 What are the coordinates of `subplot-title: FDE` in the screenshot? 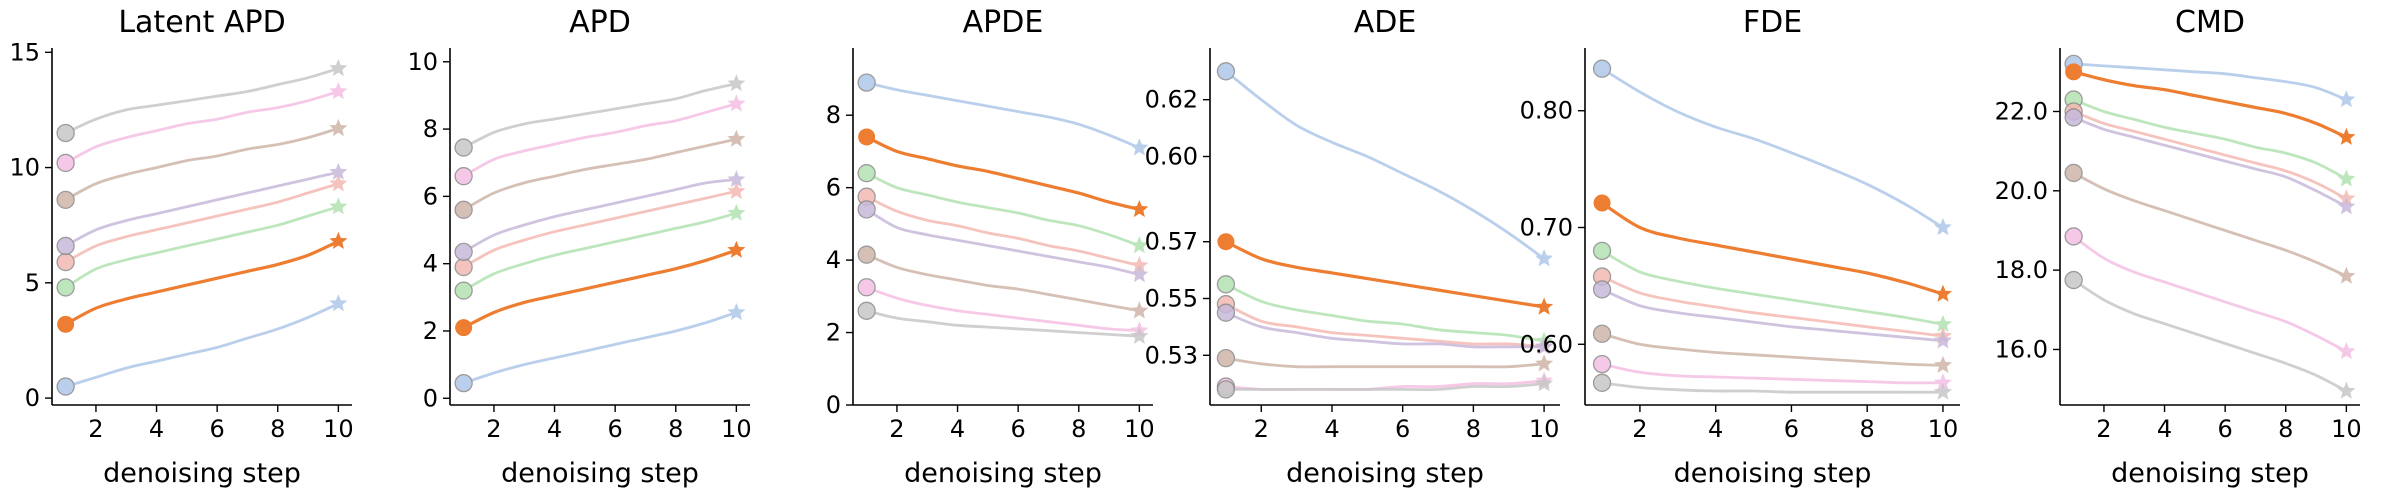 It's located at (1772, 22).